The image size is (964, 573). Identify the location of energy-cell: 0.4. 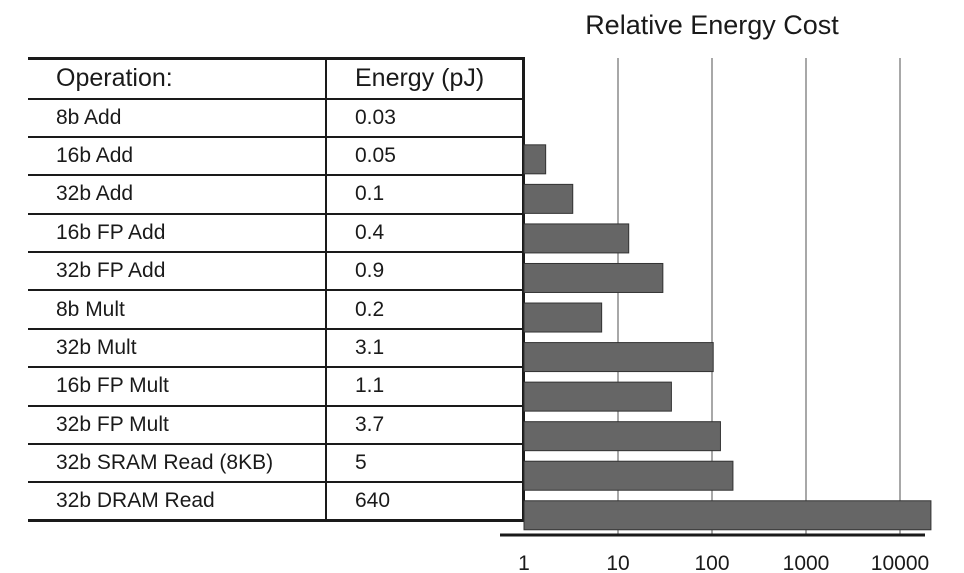
(425, 233).